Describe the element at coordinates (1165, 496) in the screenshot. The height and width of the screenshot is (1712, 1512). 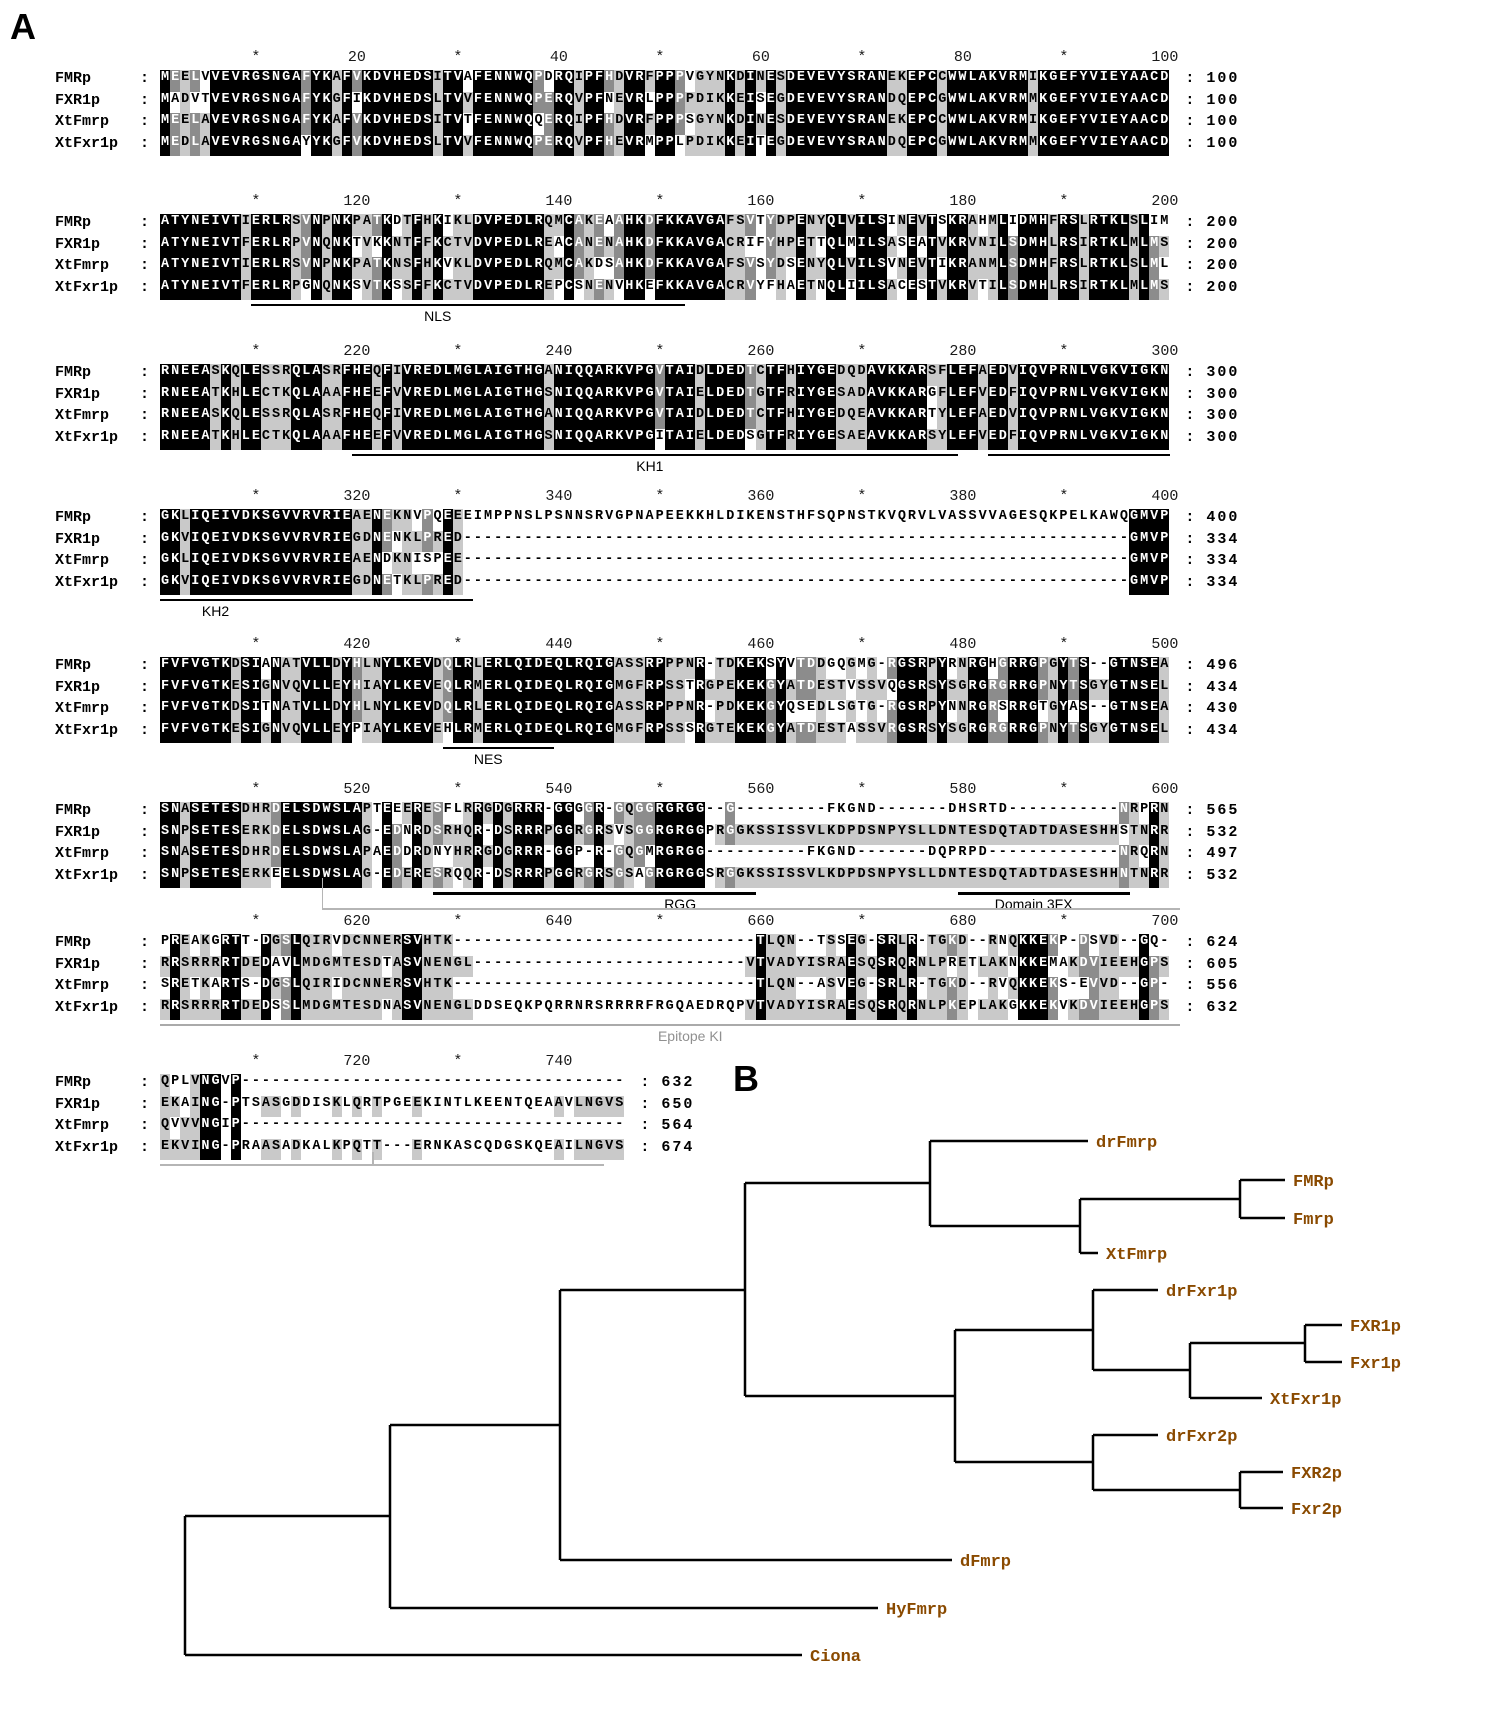
I see `ruler-number: 400` at that location.